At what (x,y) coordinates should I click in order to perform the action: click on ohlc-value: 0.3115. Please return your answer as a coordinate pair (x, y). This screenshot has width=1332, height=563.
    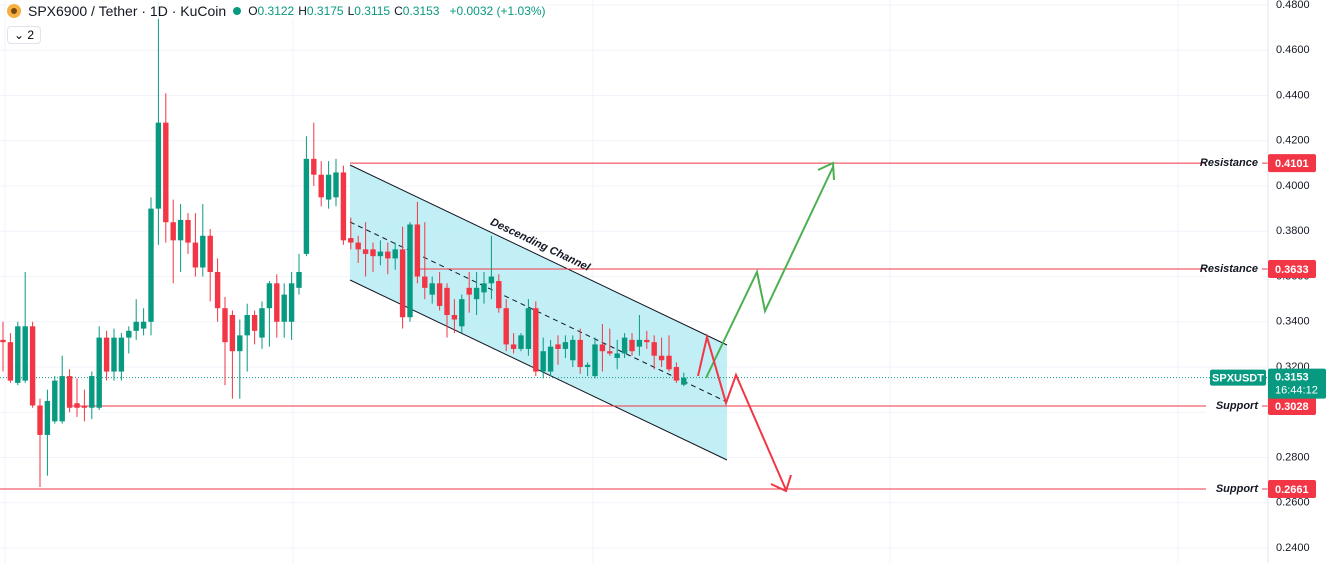
    Looking at the image, I should click on (372, 11).